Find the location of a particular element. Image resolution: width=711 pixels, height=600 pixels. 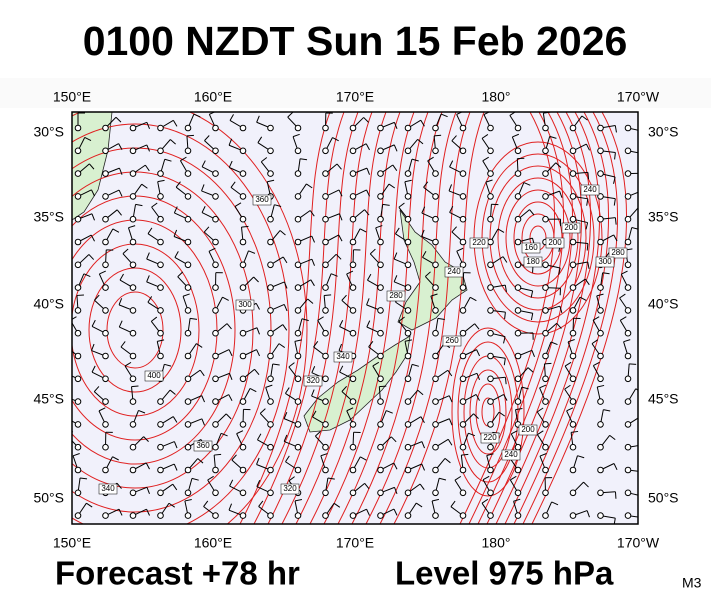

lon-label: 170°E is located at coordinates (355, 97).